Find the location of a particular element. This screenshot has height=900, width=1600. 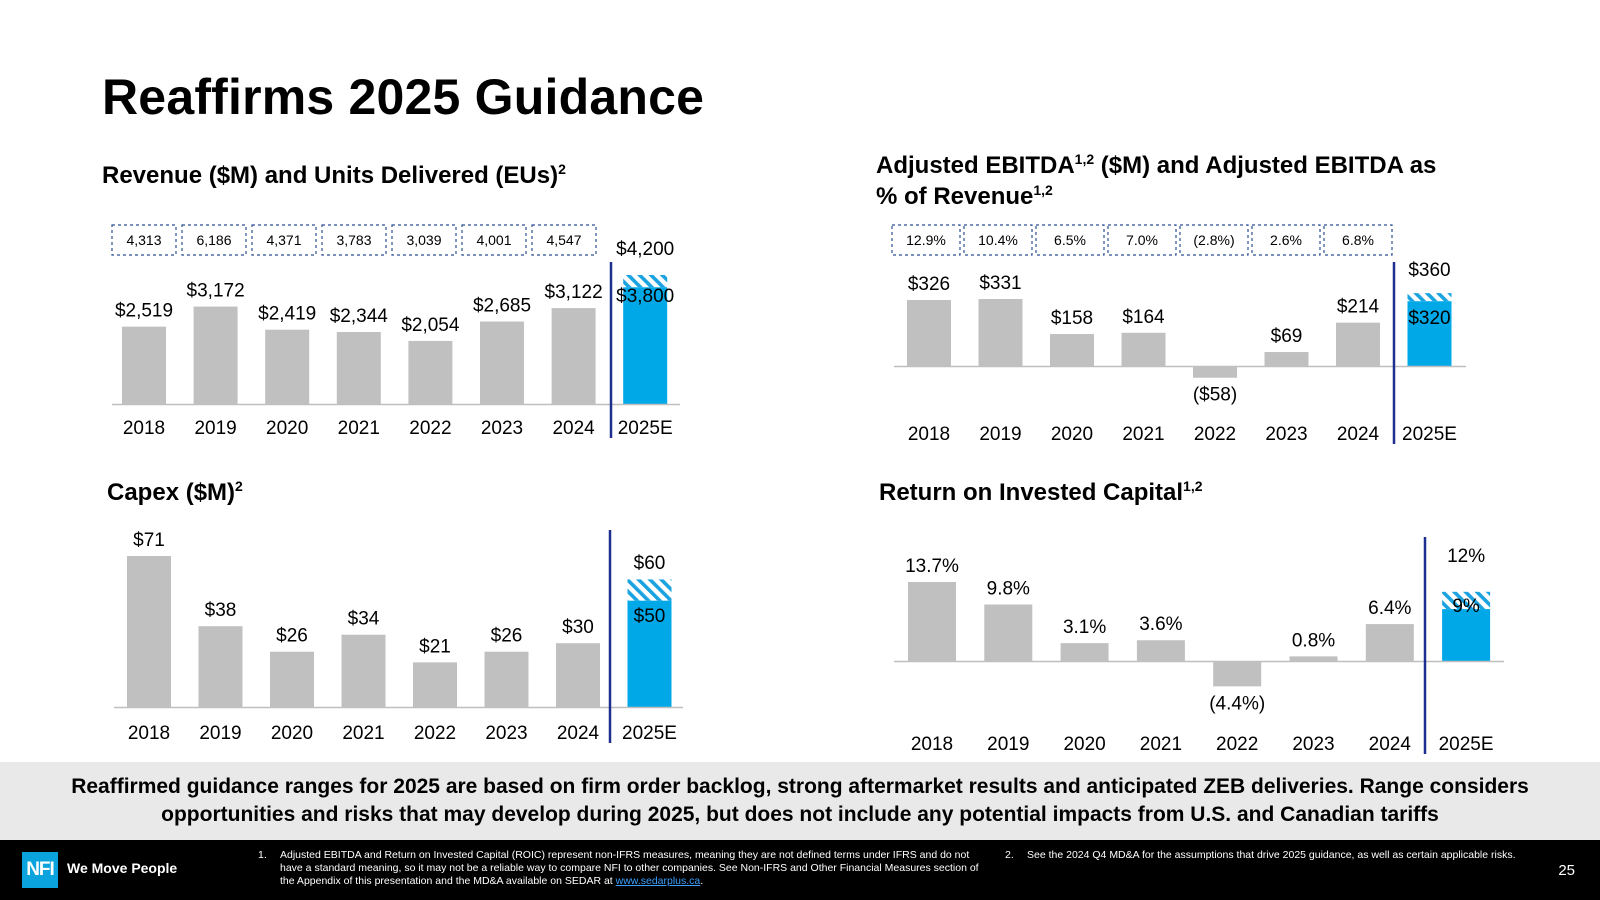

revenue-tick-label: 2024 is located at coordinates (573, 428).